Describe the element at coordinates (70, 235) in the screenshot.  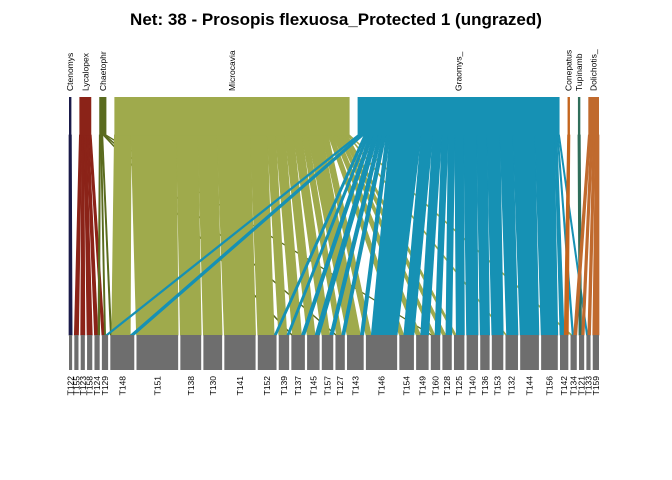
I see `link-Ctenomys-T122` at that location.